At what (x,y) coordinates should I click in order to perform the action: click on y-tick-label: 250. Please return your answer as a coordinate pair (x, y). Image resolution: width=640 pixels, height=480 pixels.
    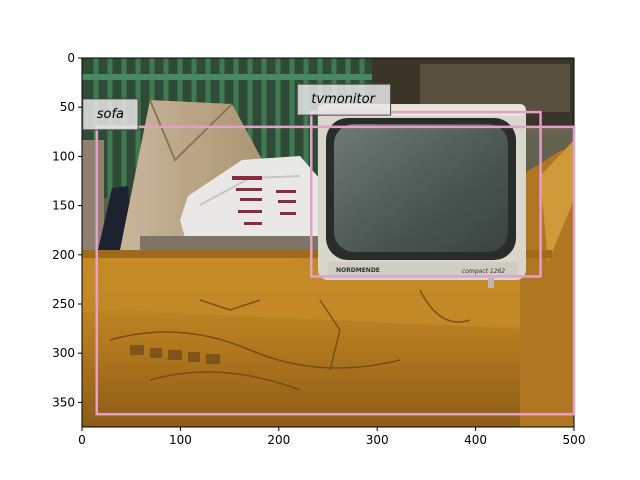
    Looking at the image, I should click on (63, 304).